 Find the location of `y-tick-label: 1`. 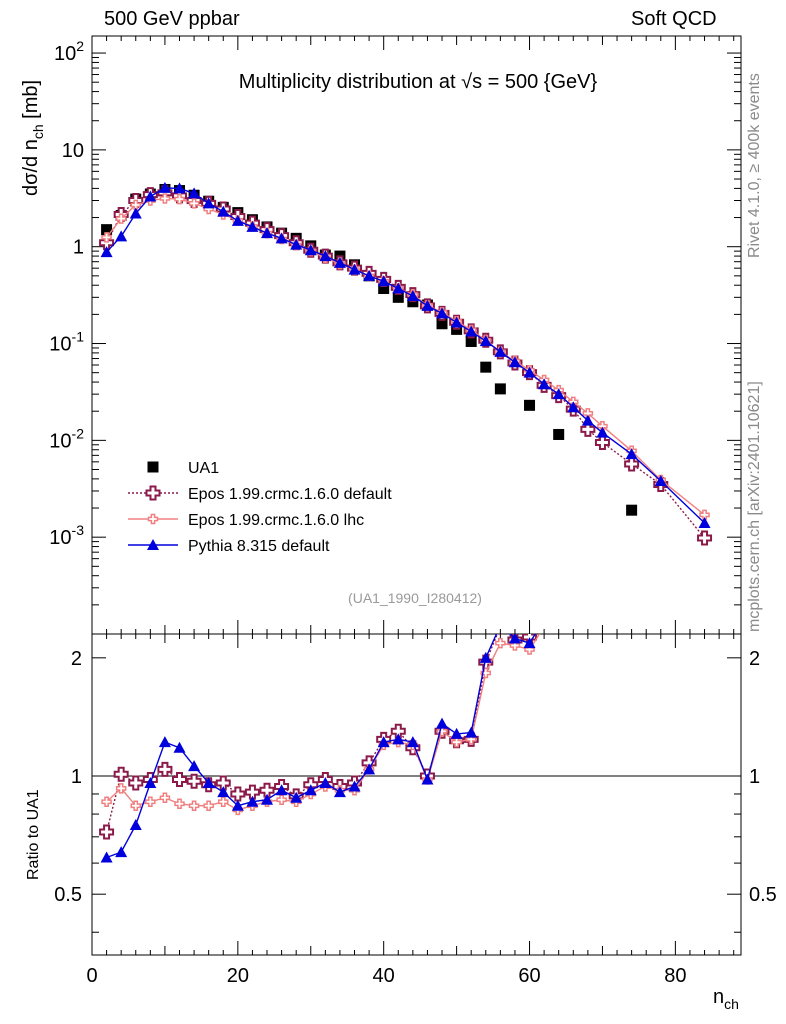

y-tick-label: 1 is located at coordinates (78, 248).